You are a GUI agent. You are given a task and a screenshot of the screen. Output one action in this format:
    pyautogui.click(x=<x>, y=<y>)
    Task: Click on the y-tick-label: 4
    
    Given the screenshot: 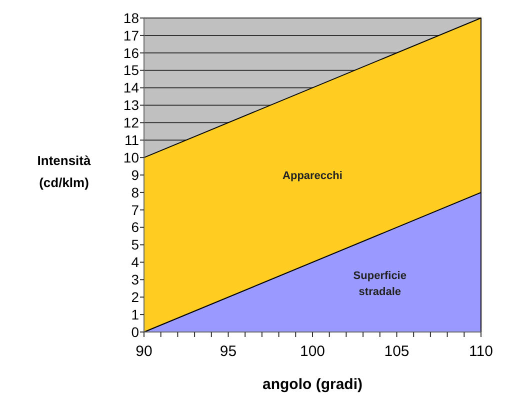 What is the action you would take?
    pyautogui.click(x=135, y=262)
    